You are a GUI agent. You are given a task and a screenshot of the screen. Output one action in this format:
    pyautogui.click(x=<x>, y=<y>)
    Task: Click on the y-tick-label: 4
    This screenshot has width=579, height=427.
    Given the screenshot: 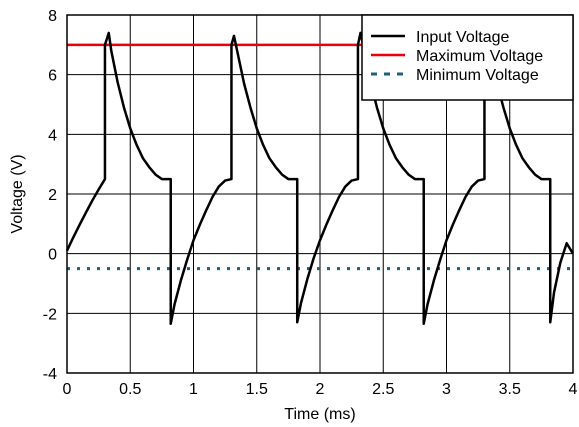 What is the action you would take?
    pyautogui.click(x=52, y=135)
    